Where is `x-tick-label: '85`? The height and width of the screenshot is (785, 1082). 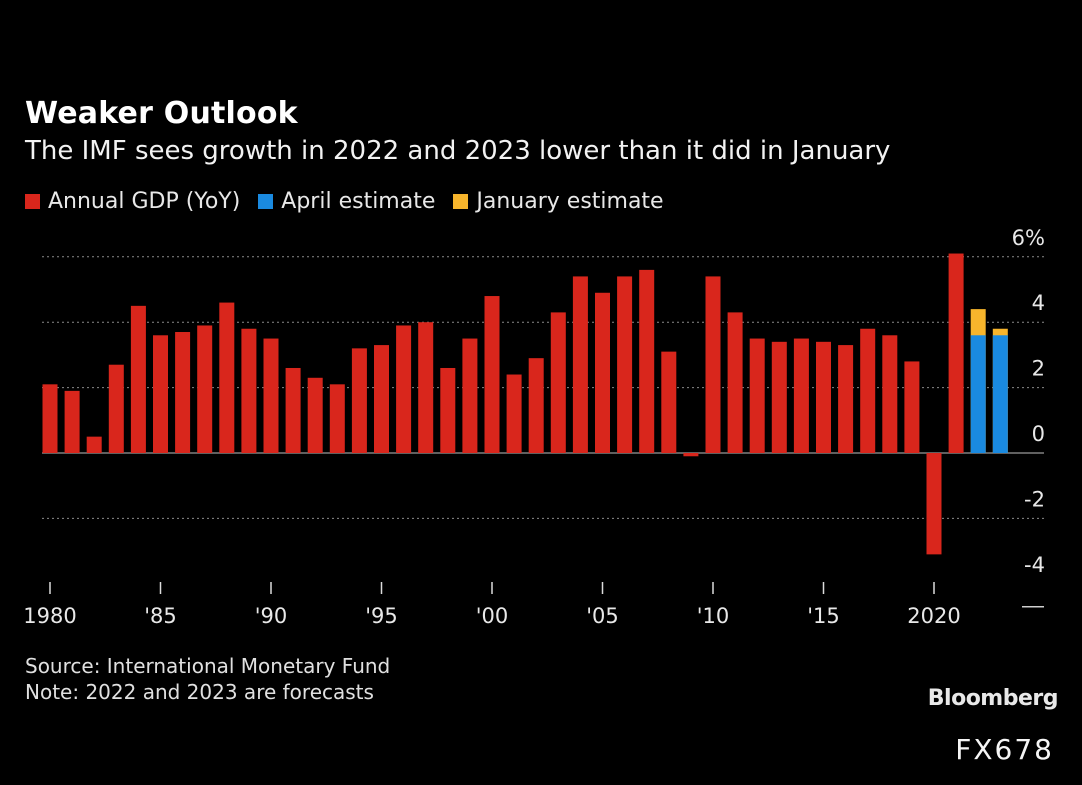 x-tick-label: '85 is located at coordinates (160, 616).